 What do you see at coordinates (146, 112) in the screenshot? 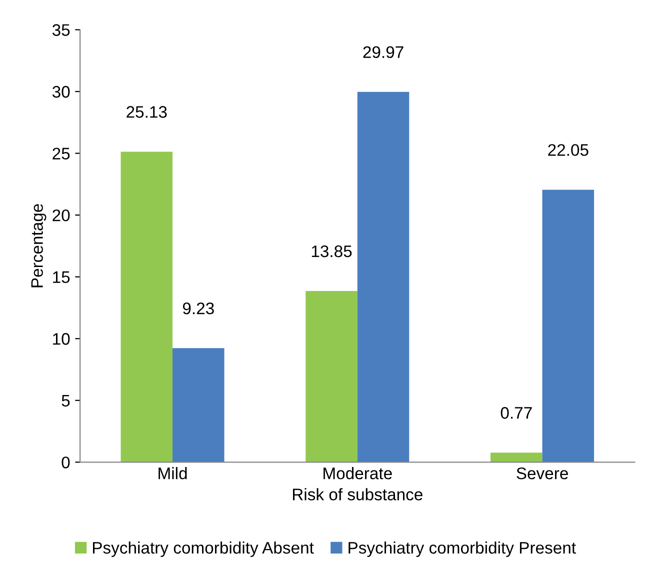
I see `data-label: 25.13` at bounding box center [146, 112].